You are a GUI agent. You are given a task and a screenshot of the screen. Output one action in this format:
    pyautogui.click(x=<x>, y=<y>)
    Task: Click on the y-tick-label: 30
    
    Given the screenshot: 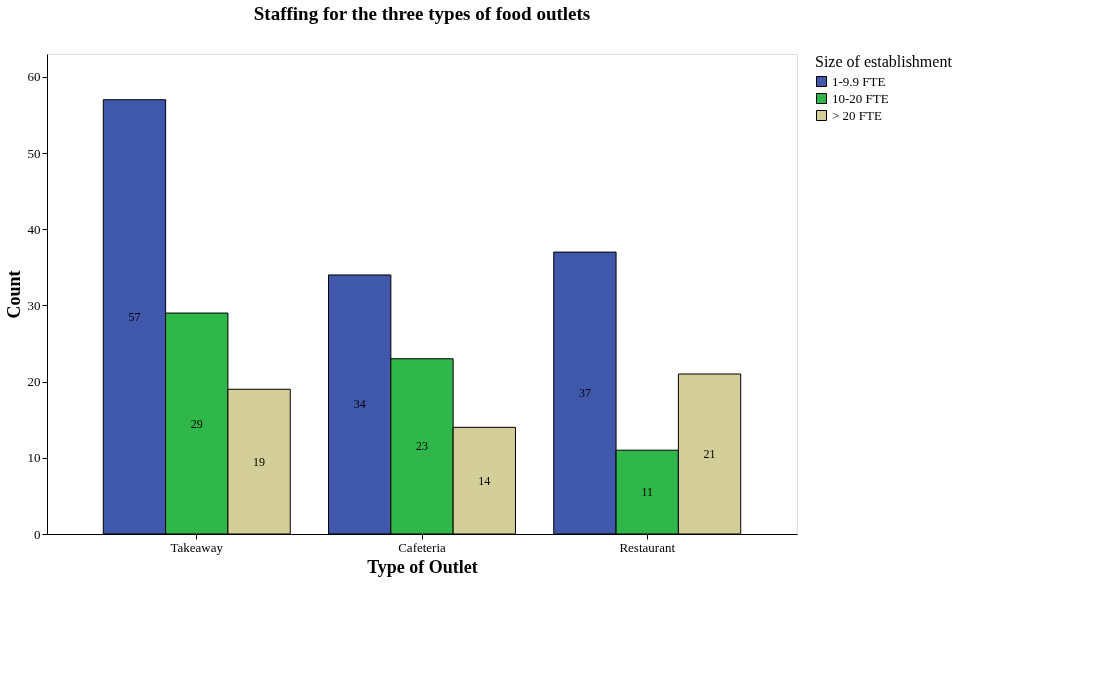 What is the action you would take?
    pyautogui.click(x=34, y=305)
    